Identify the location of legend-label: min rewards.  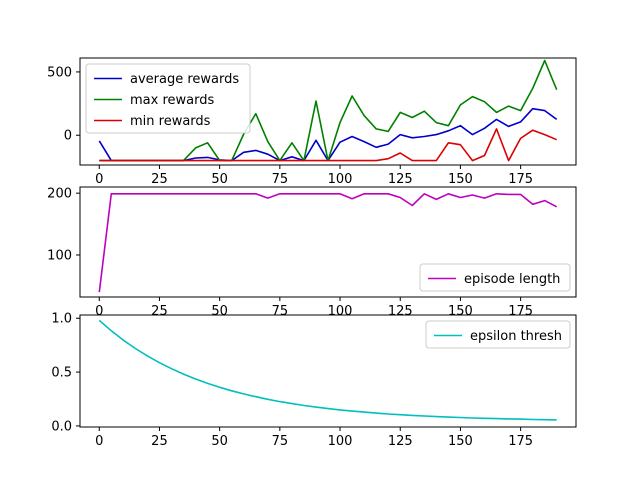
(170, 121).